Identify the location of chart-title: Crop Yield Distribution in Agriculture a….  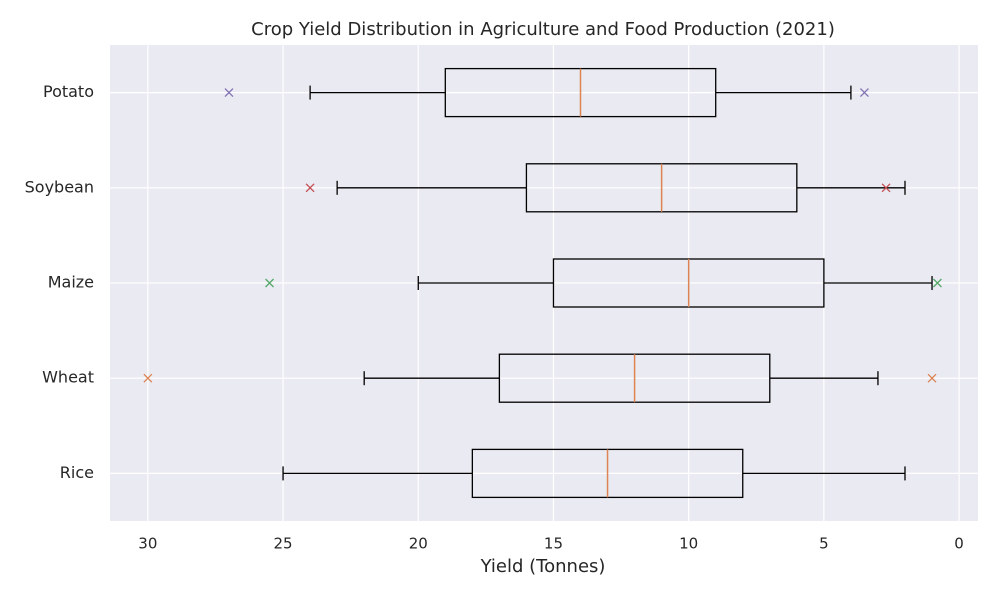
(543, 29).